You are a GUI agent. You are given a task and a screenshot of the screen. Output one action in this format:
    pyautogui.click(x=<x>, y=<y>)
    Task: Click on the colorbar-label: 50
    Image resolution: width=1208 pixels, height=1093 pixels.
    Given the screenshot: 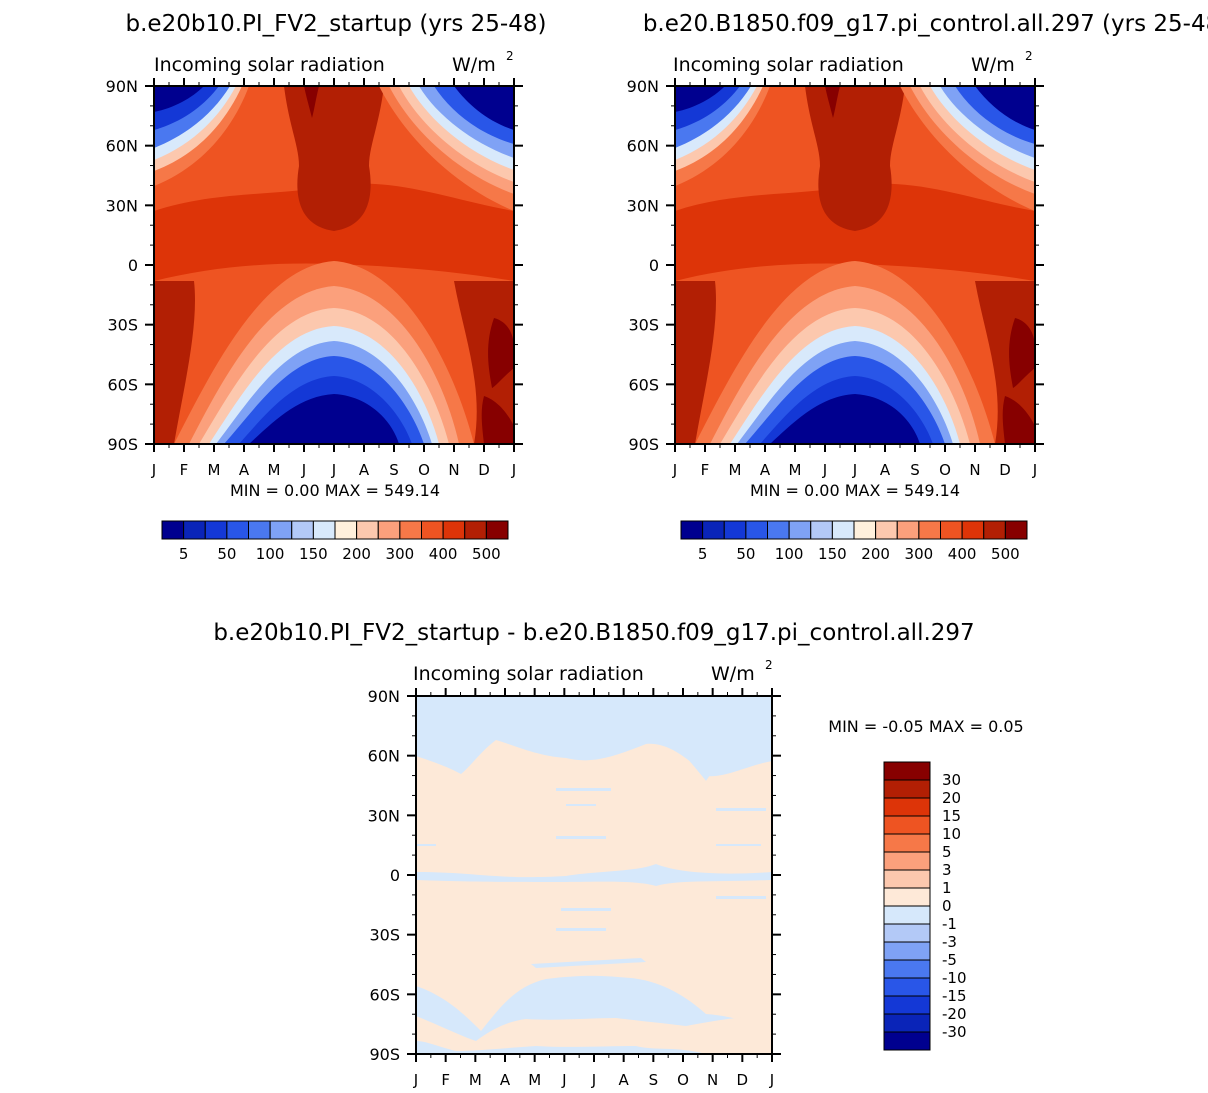 What is the action you would take?
    pyautogui.click(x=745, y=554)
    